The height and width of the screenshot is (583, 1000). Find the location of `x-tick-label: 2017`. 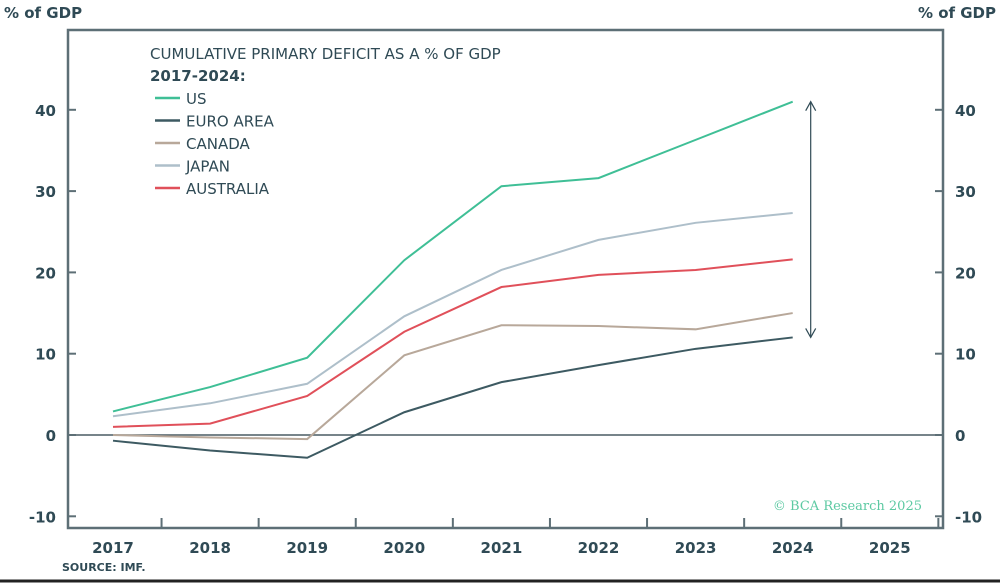

x-tick-label: 2017 is located at coordinates (113, 548).